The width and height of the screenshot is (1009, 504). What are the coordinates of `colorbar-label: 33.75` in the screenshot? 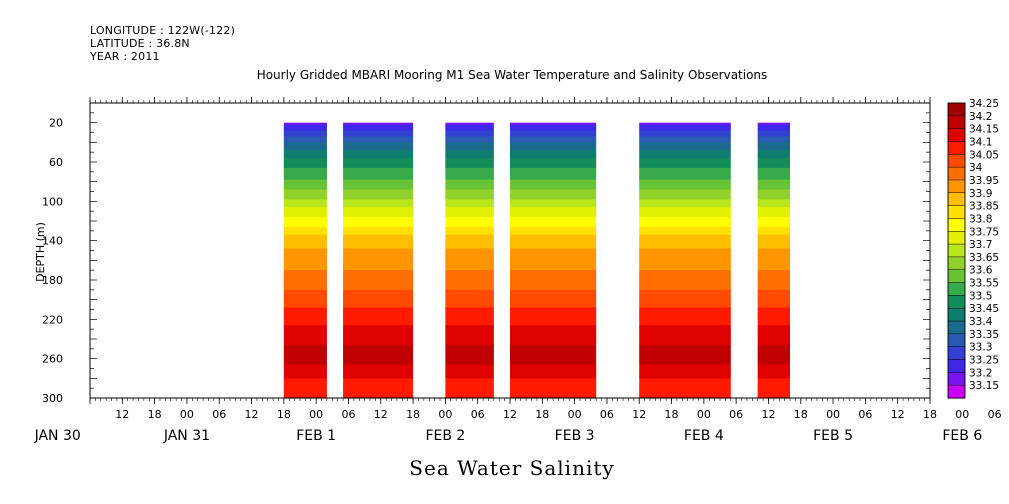 It's located at (984, 232).